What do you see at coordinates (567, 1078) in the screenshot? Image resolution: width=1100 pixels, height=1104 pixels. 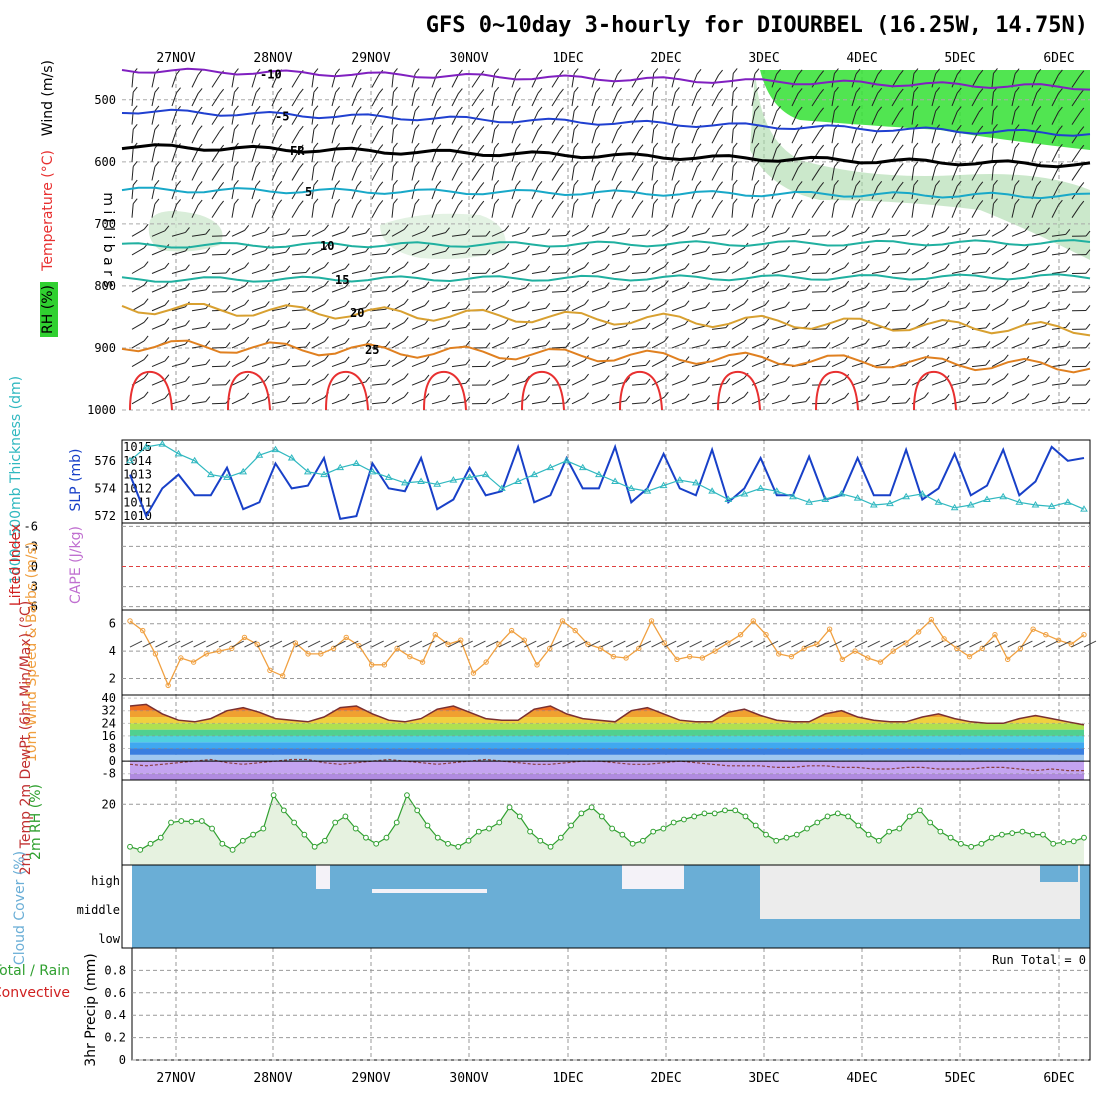 I see `date-label-bottom: 1DEC` at bounding box center [567, 1078].